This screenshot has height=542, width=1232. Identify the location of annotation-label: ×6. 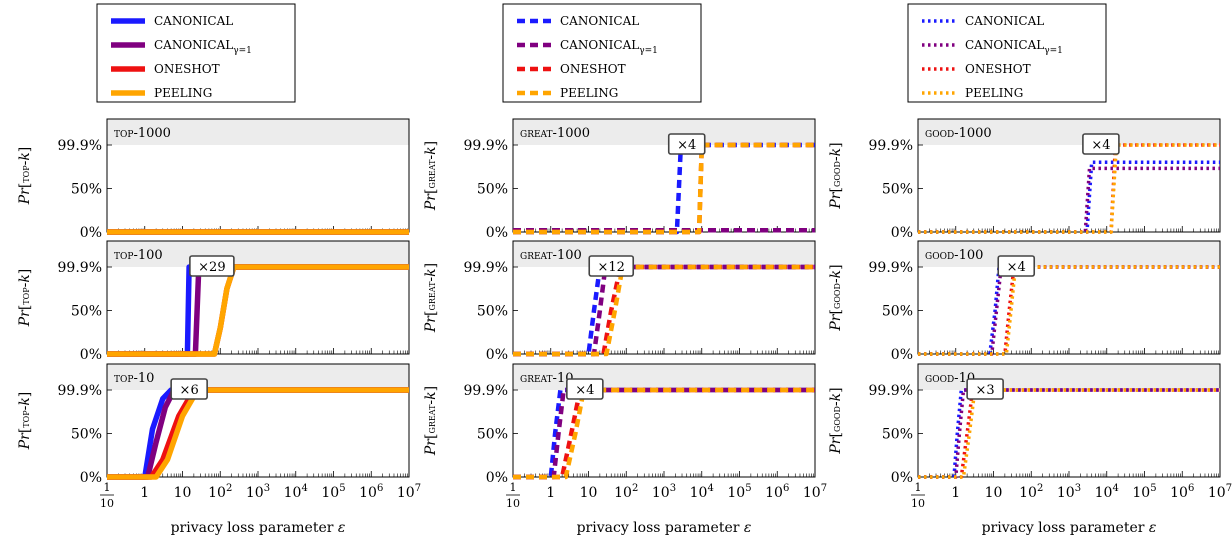
(189, 390).